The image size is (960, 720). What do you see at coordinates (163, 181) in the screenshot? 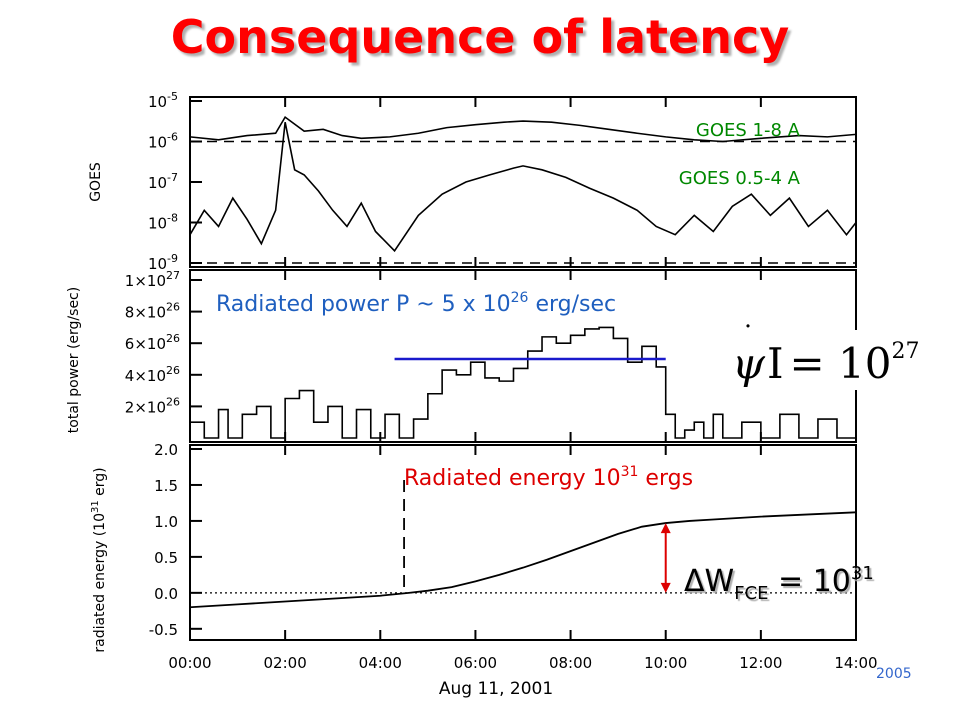
I see `goes-y-tick-label: 10⁻⁷` at bounding box center [163, 181].